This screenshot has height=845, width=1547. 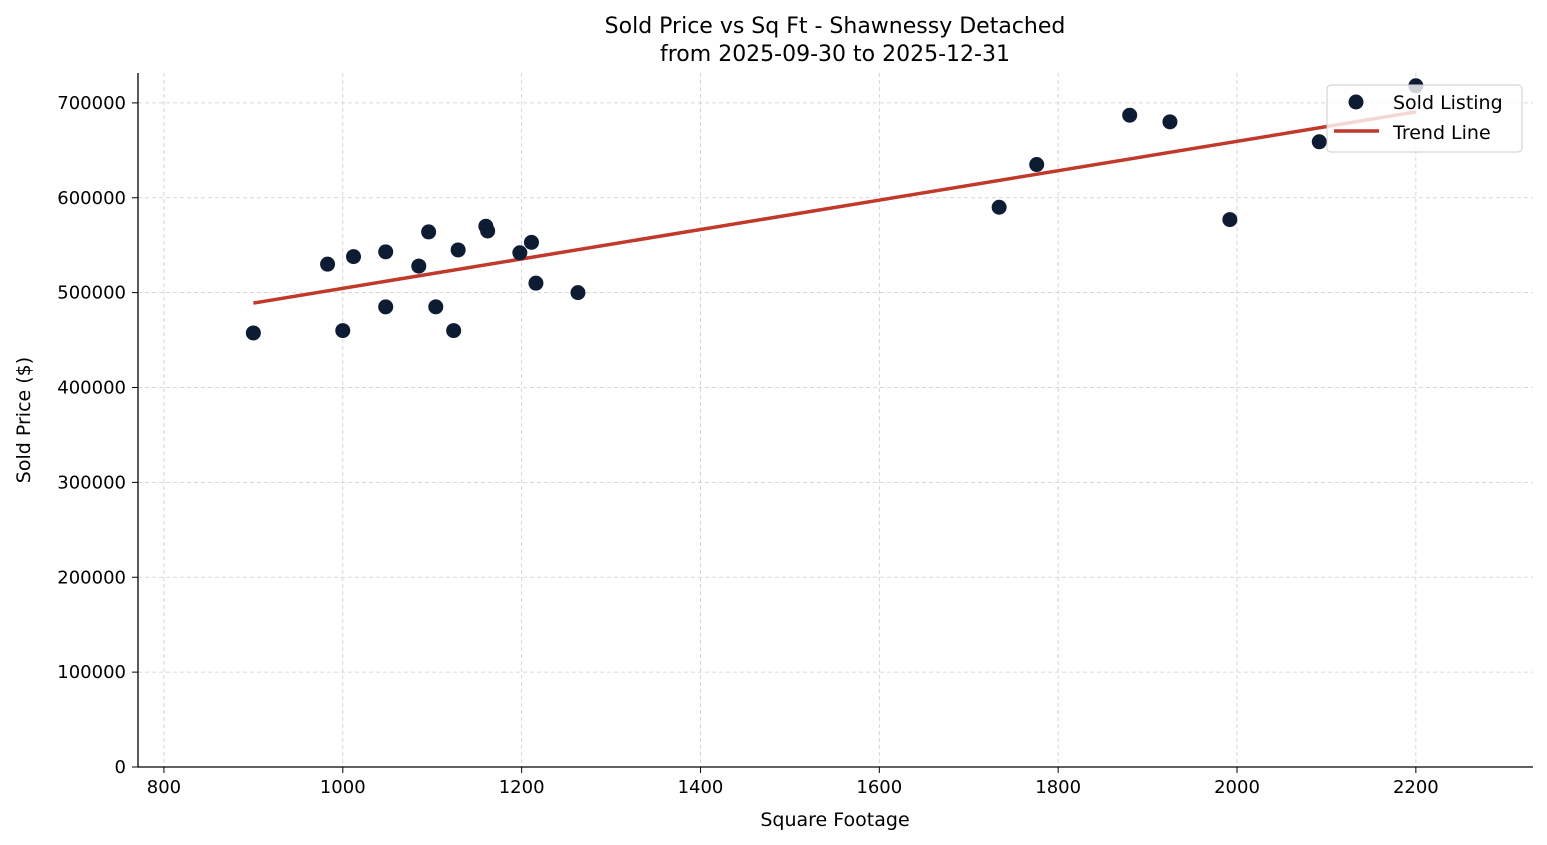 What do you see at coordinates (522, 787) in the screenshot?
I see `x-tick-label: 1200` at bounding box center [522, 787].